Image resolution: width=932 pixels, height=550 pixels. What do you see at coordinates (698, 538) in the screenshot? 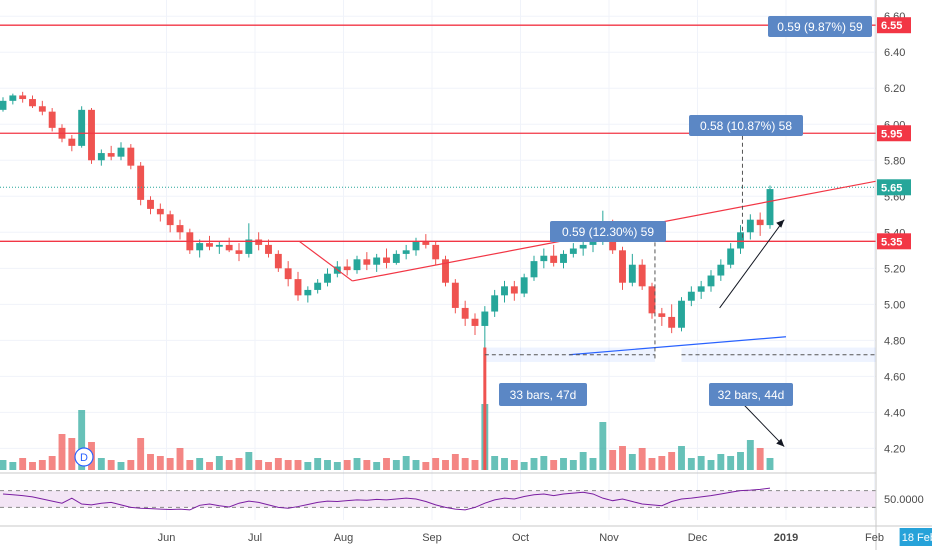
I see `time-tick-label: Dec` at bounding box center [698, 538].